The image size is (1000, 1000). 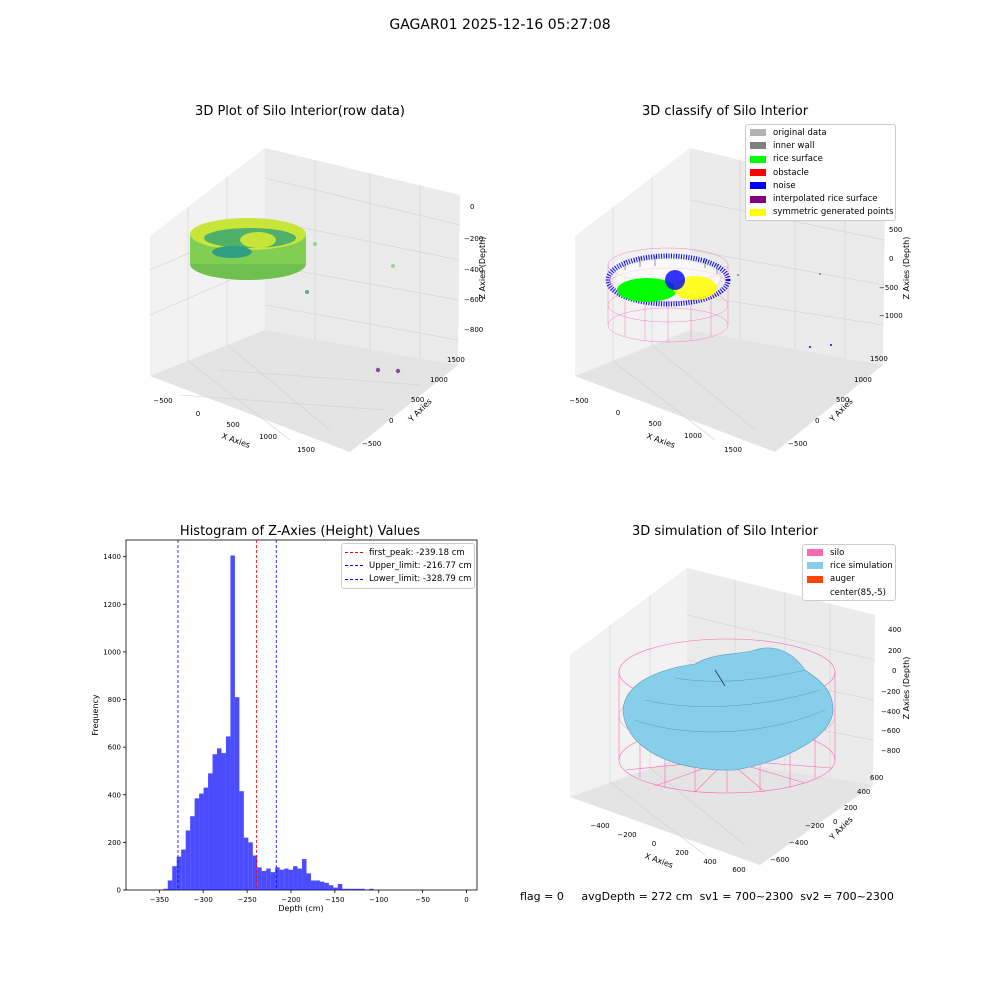 What do you see at coordinates (334, 900) in the screenshot?
I see `xtick-label: −150` at bounding box center [334, 900].